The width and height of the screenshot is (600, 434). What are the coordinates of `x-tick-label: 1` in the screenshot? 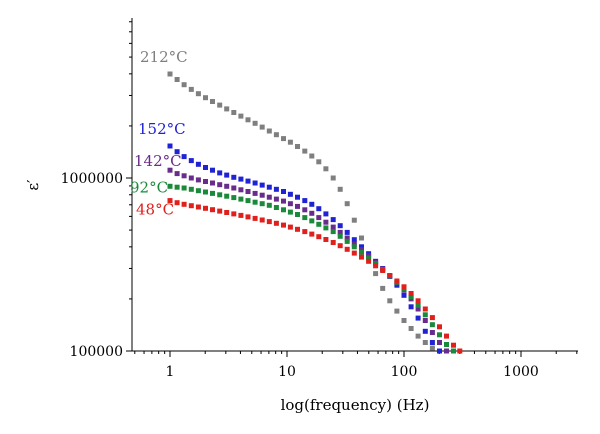 It's located at (170, 372).